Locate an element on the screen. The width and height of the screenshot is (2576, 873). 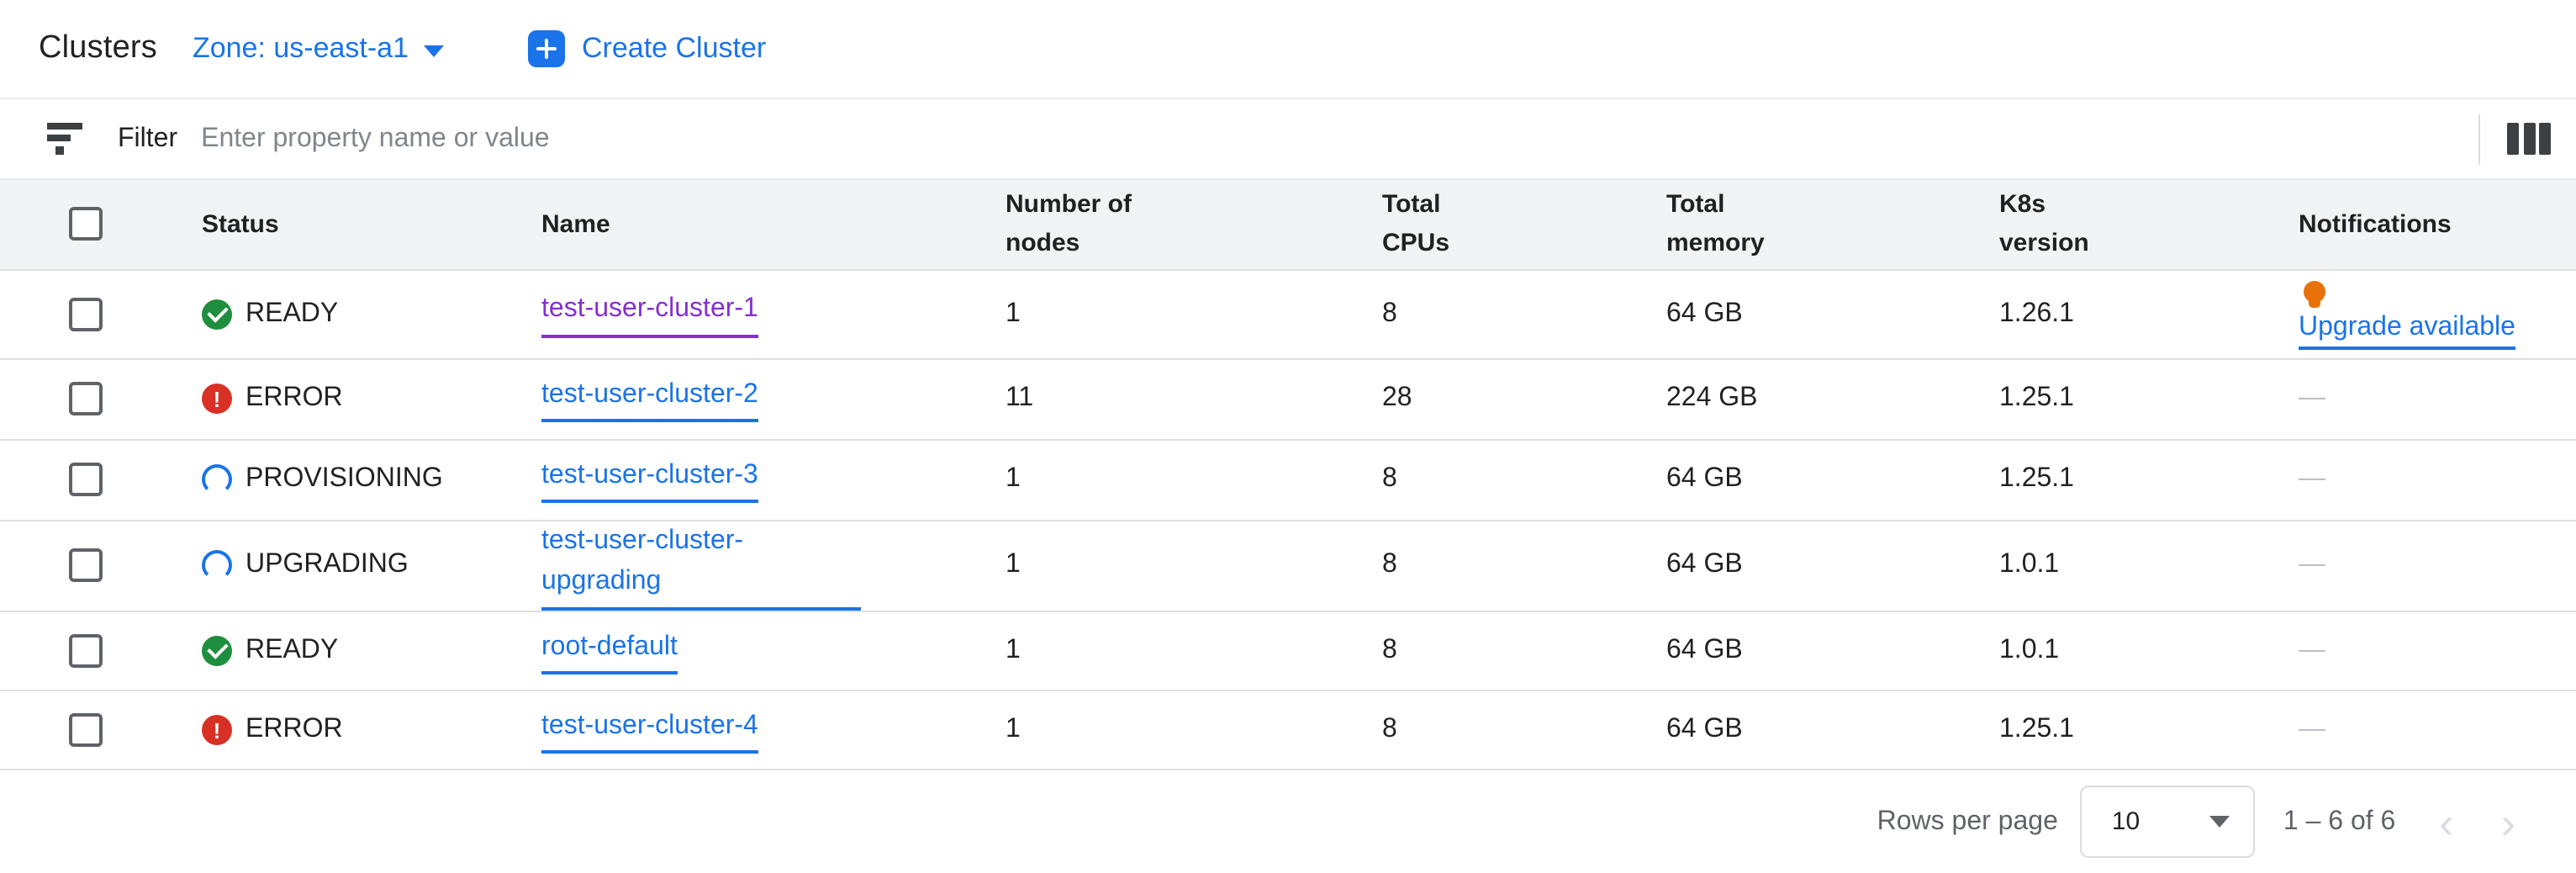
filter-input is located at coordinates (1333, 139).